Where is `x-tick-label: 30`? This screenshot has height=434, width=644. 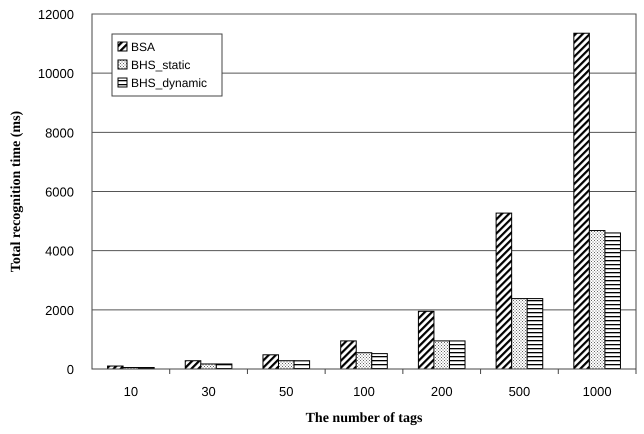
x-tick-label: 30 is located at coordinates (208, 391).